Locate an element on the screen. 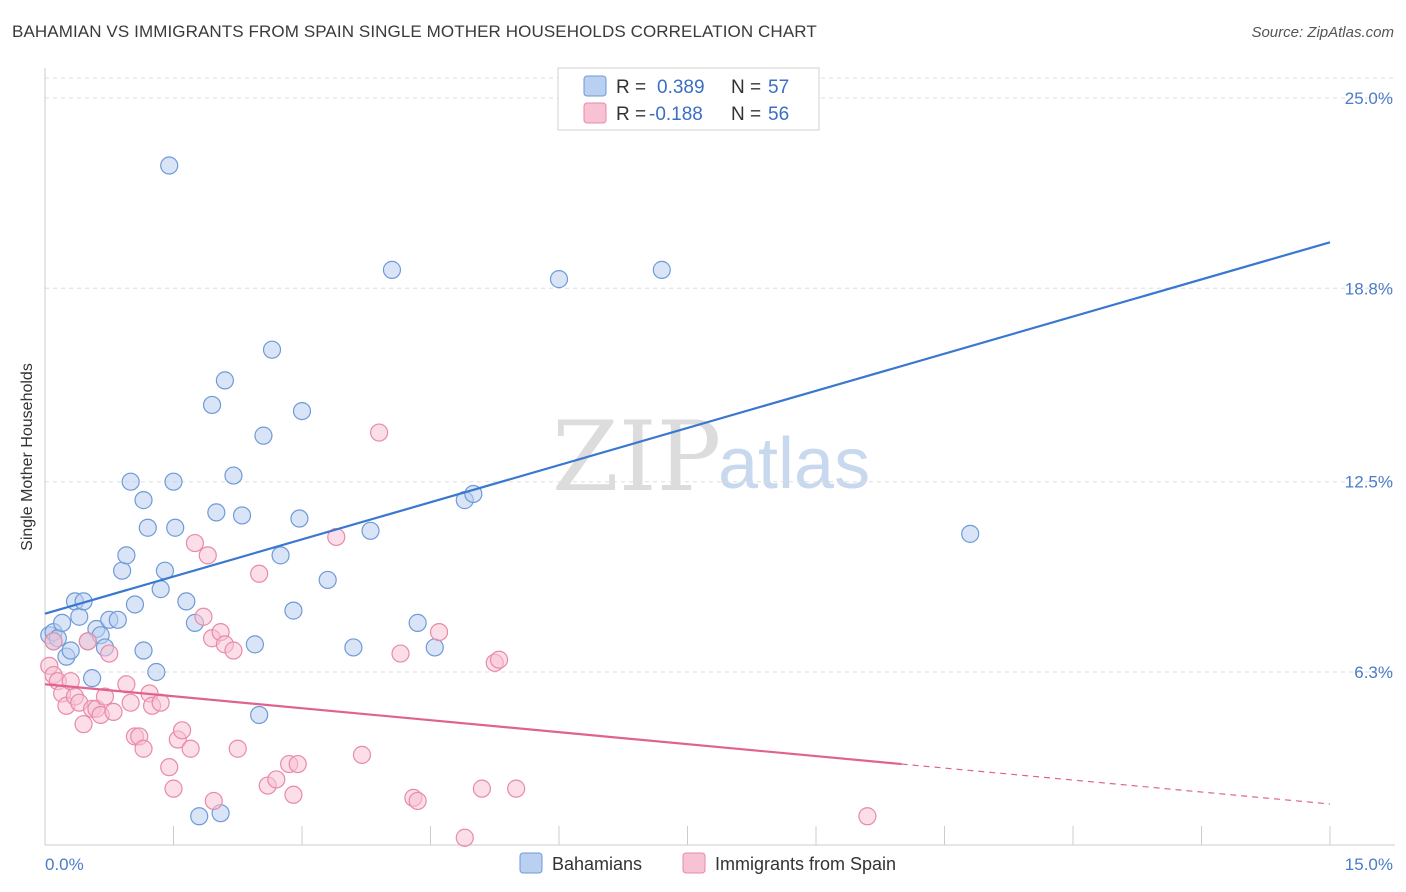  bottom-legend-swatch-bahamians is located at coordinates (531, 863).